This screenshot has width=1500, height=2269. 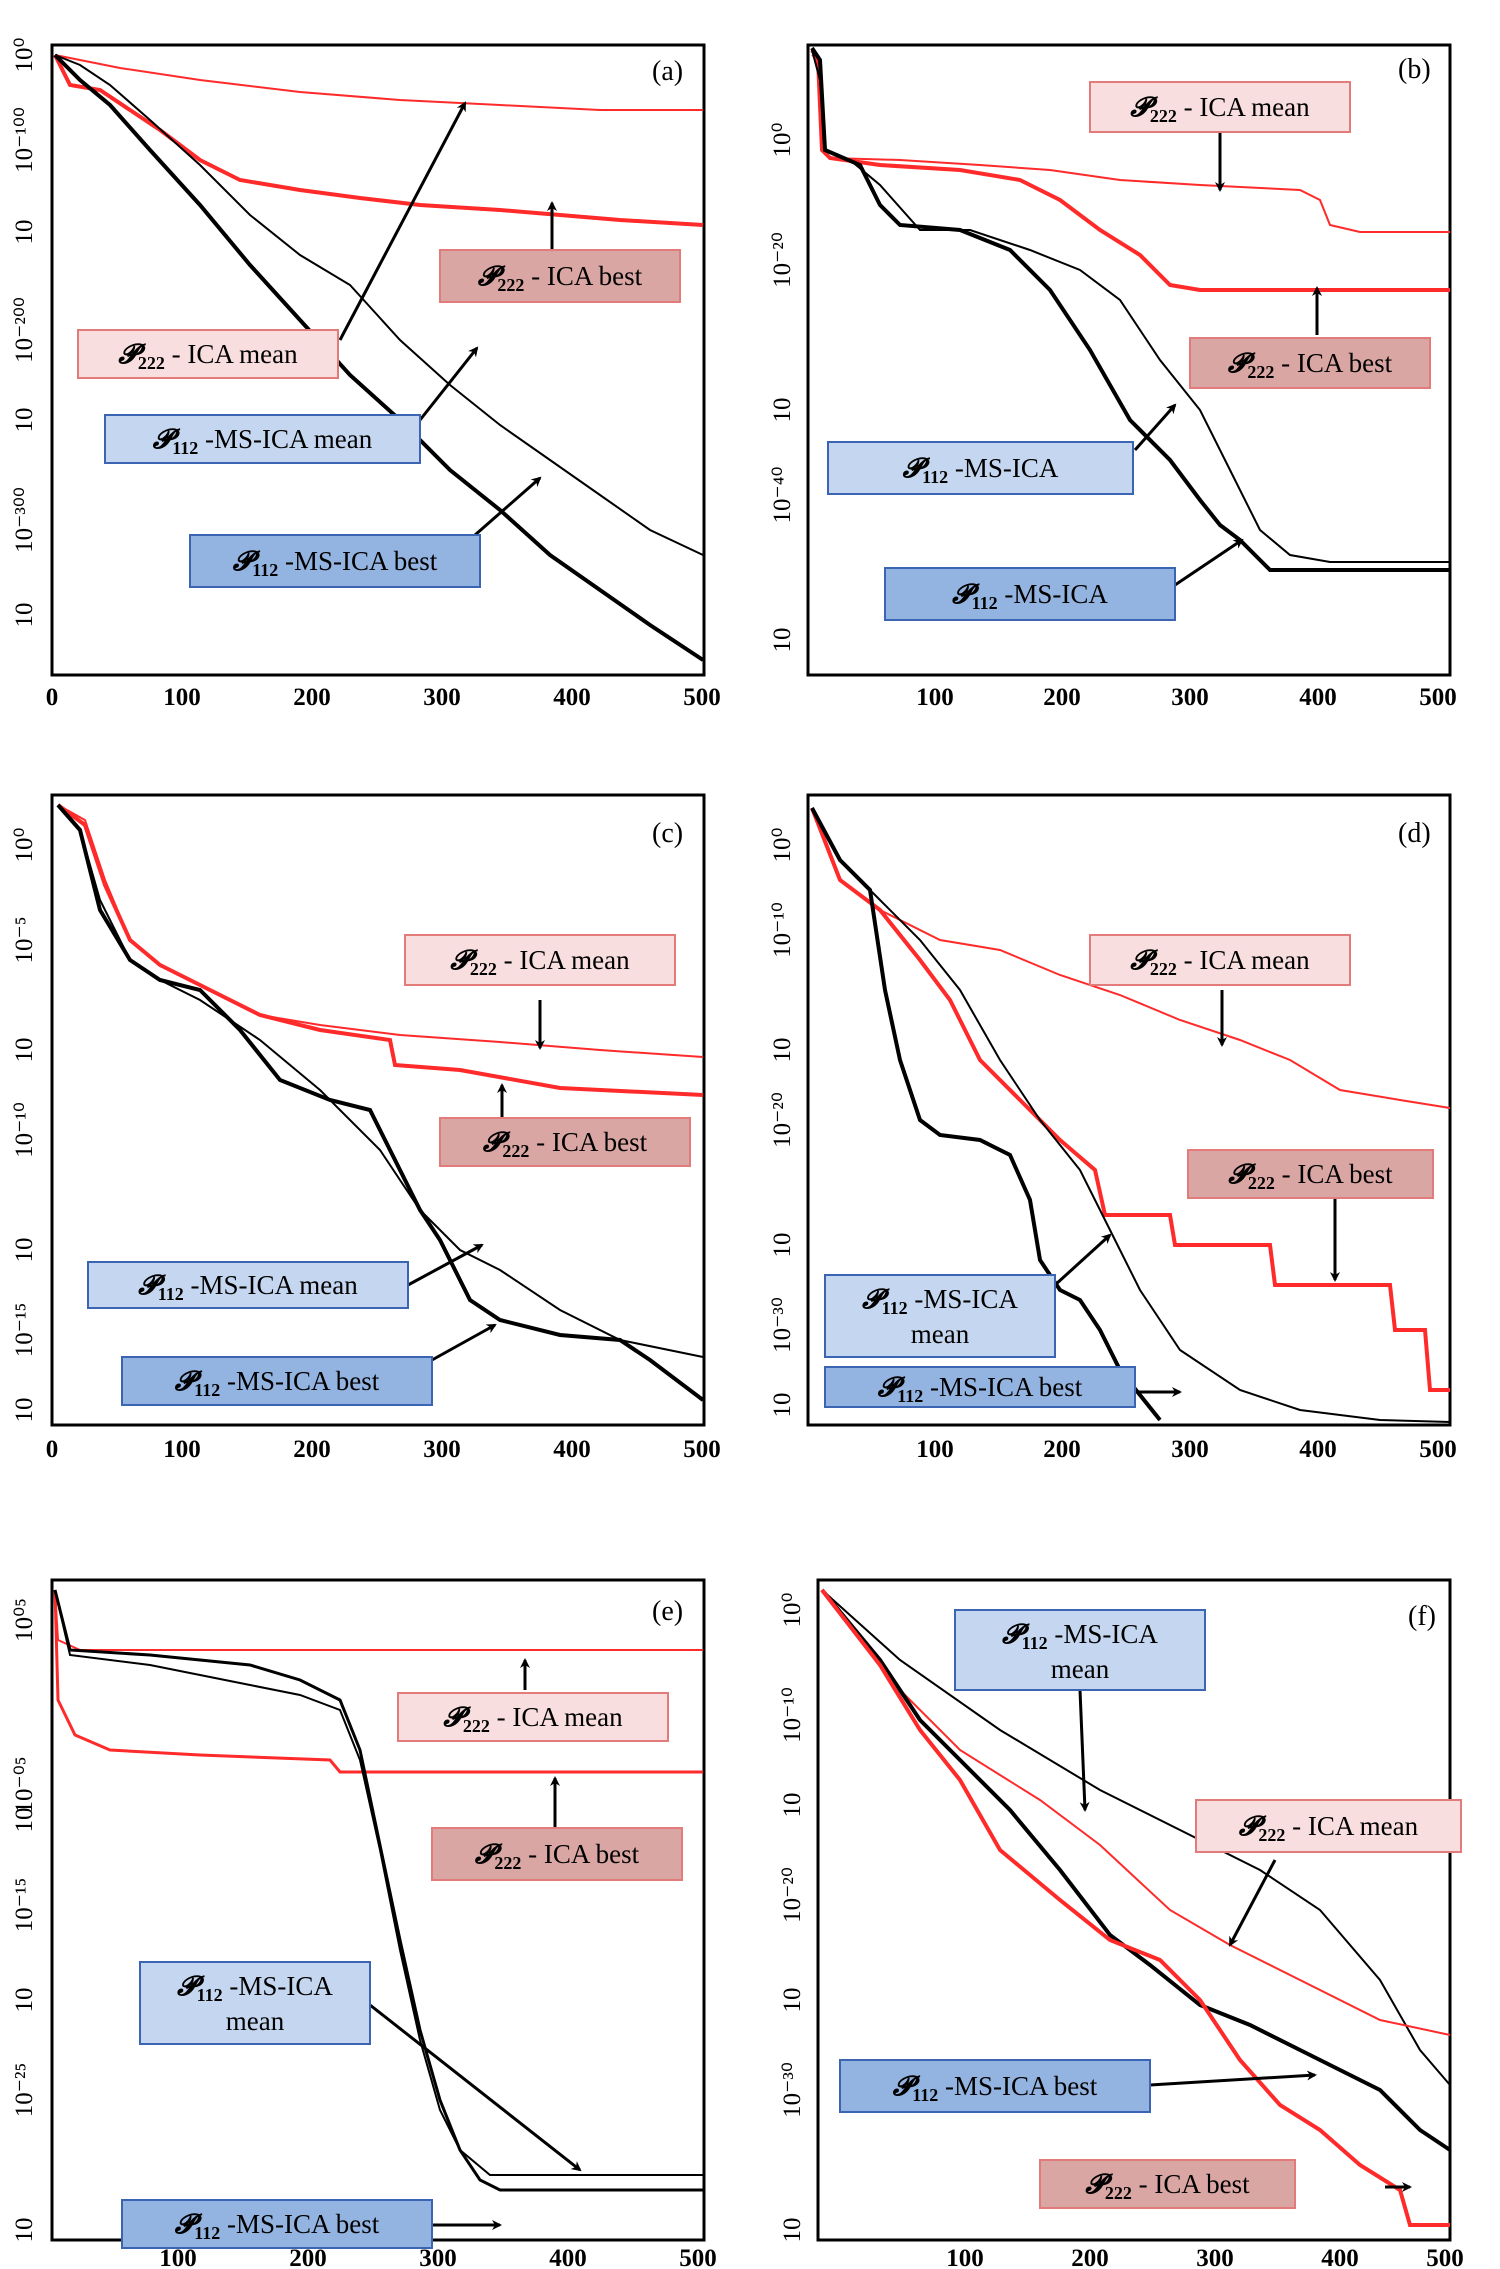 I want to click on panel-e-frame, so click(x=378, y=1910).